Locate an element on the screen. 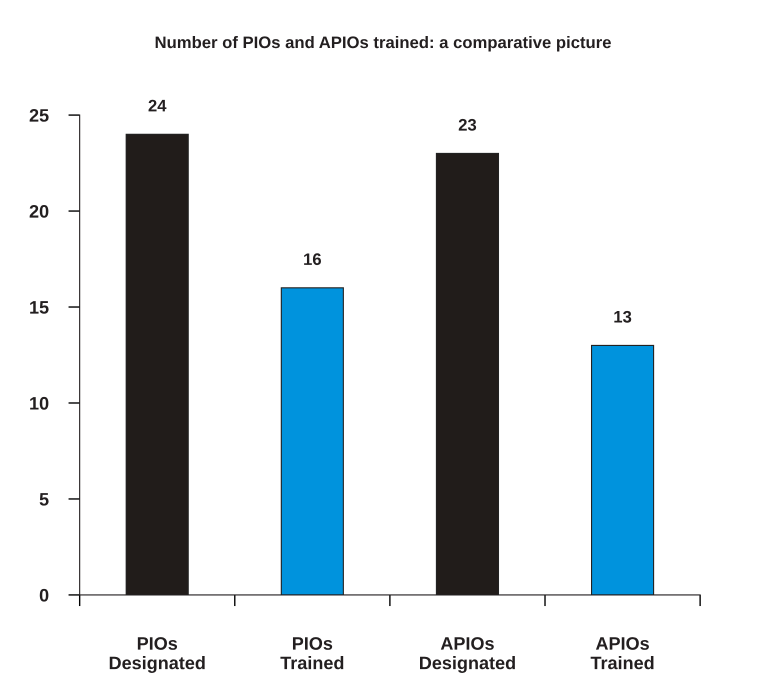 This screenshot has height=673, width=766. chart-title: Number of PIOs and APIOs trained: a comparative picture is located at coordinates (383, 44).